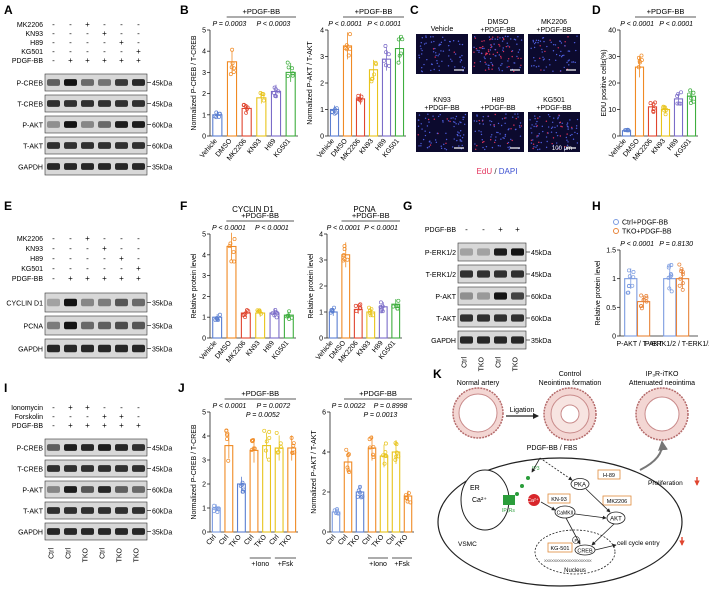  I want to click on x-tick-label: P-AKT / T-AKT, so click(639, 344).